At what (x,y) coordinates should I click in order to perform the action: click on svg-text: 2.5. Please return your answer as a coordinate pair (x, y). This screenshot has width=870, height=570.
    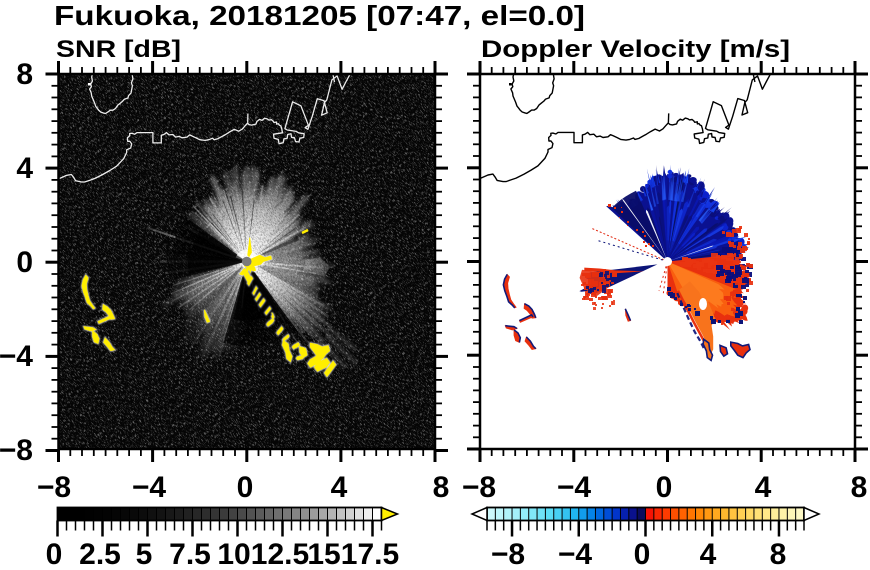
    Looking at the image, I should click on (100, 554).